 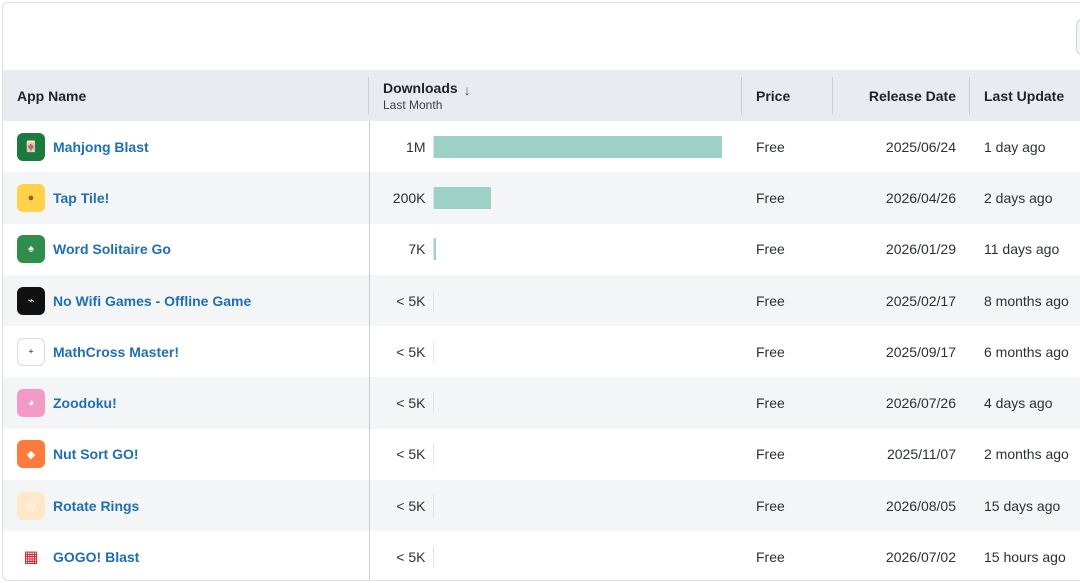 I want to click on cell-last-update: 11 days ago, so click(x=1022, y=249).